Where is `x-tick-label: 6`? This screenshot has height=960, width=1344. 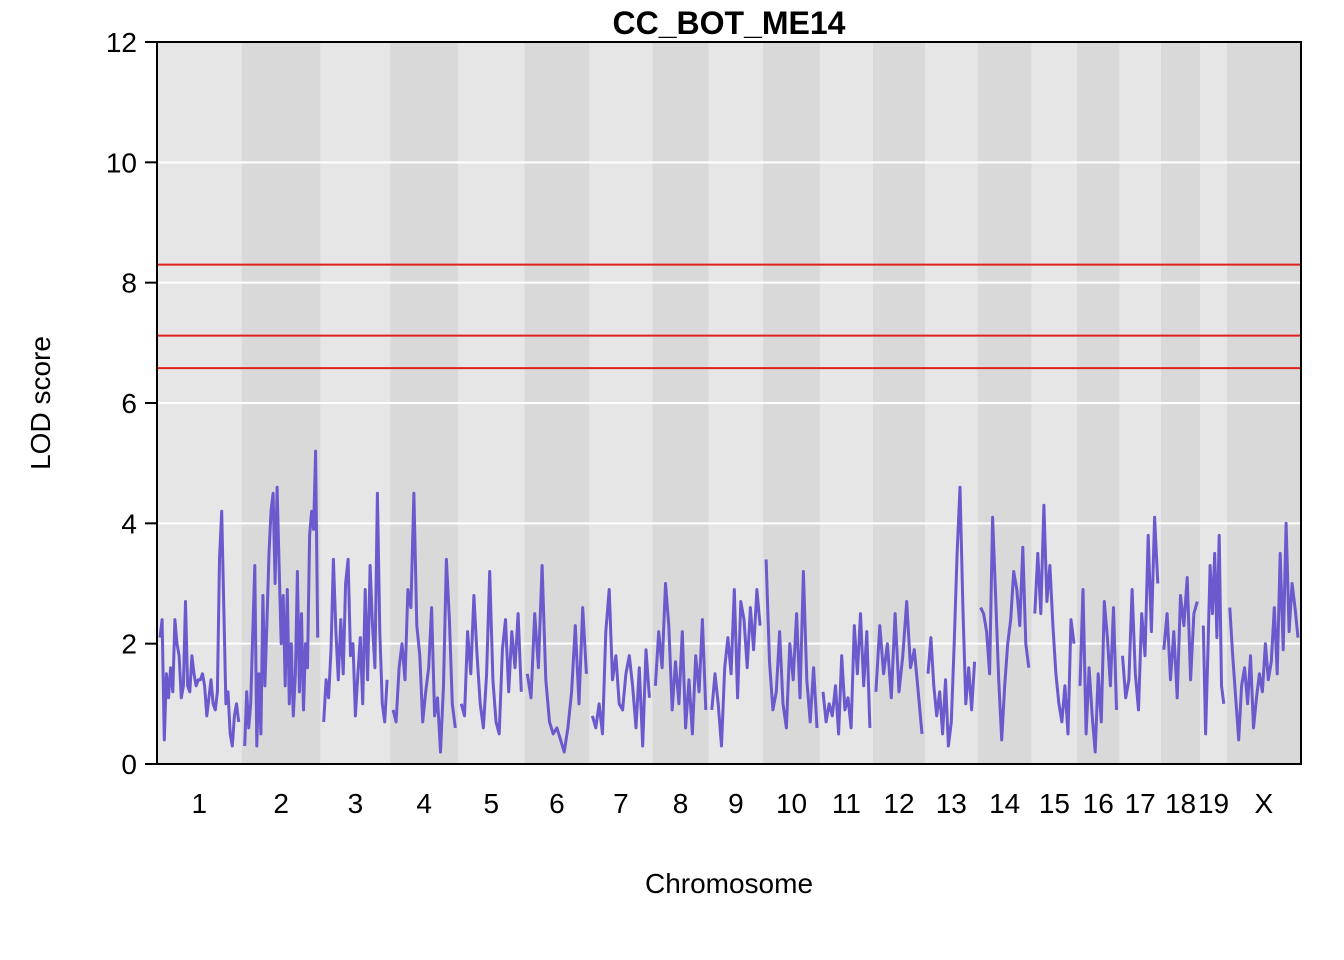
x-tick-label: 6 is located at coordinates (557, 803).